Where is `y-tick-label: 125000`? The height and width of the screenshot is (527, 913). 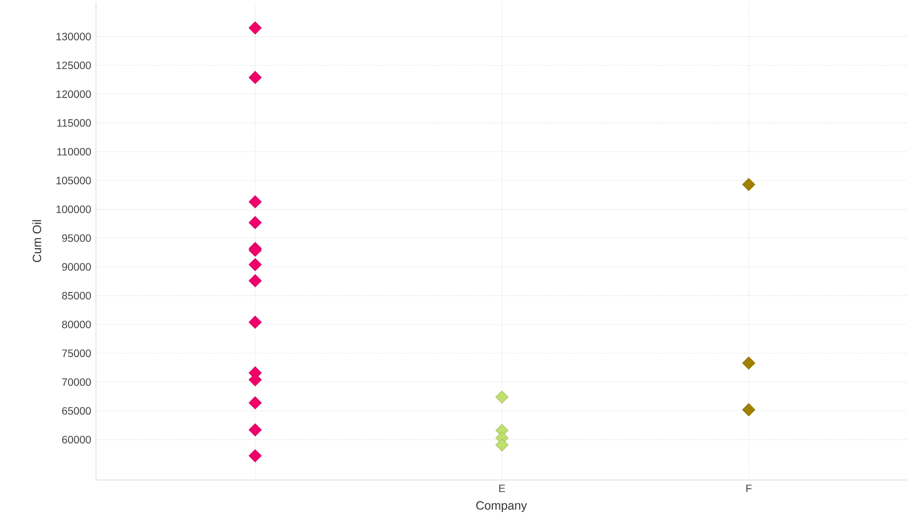 y-tick-label: 125000 is located at coordinates (73, 66).